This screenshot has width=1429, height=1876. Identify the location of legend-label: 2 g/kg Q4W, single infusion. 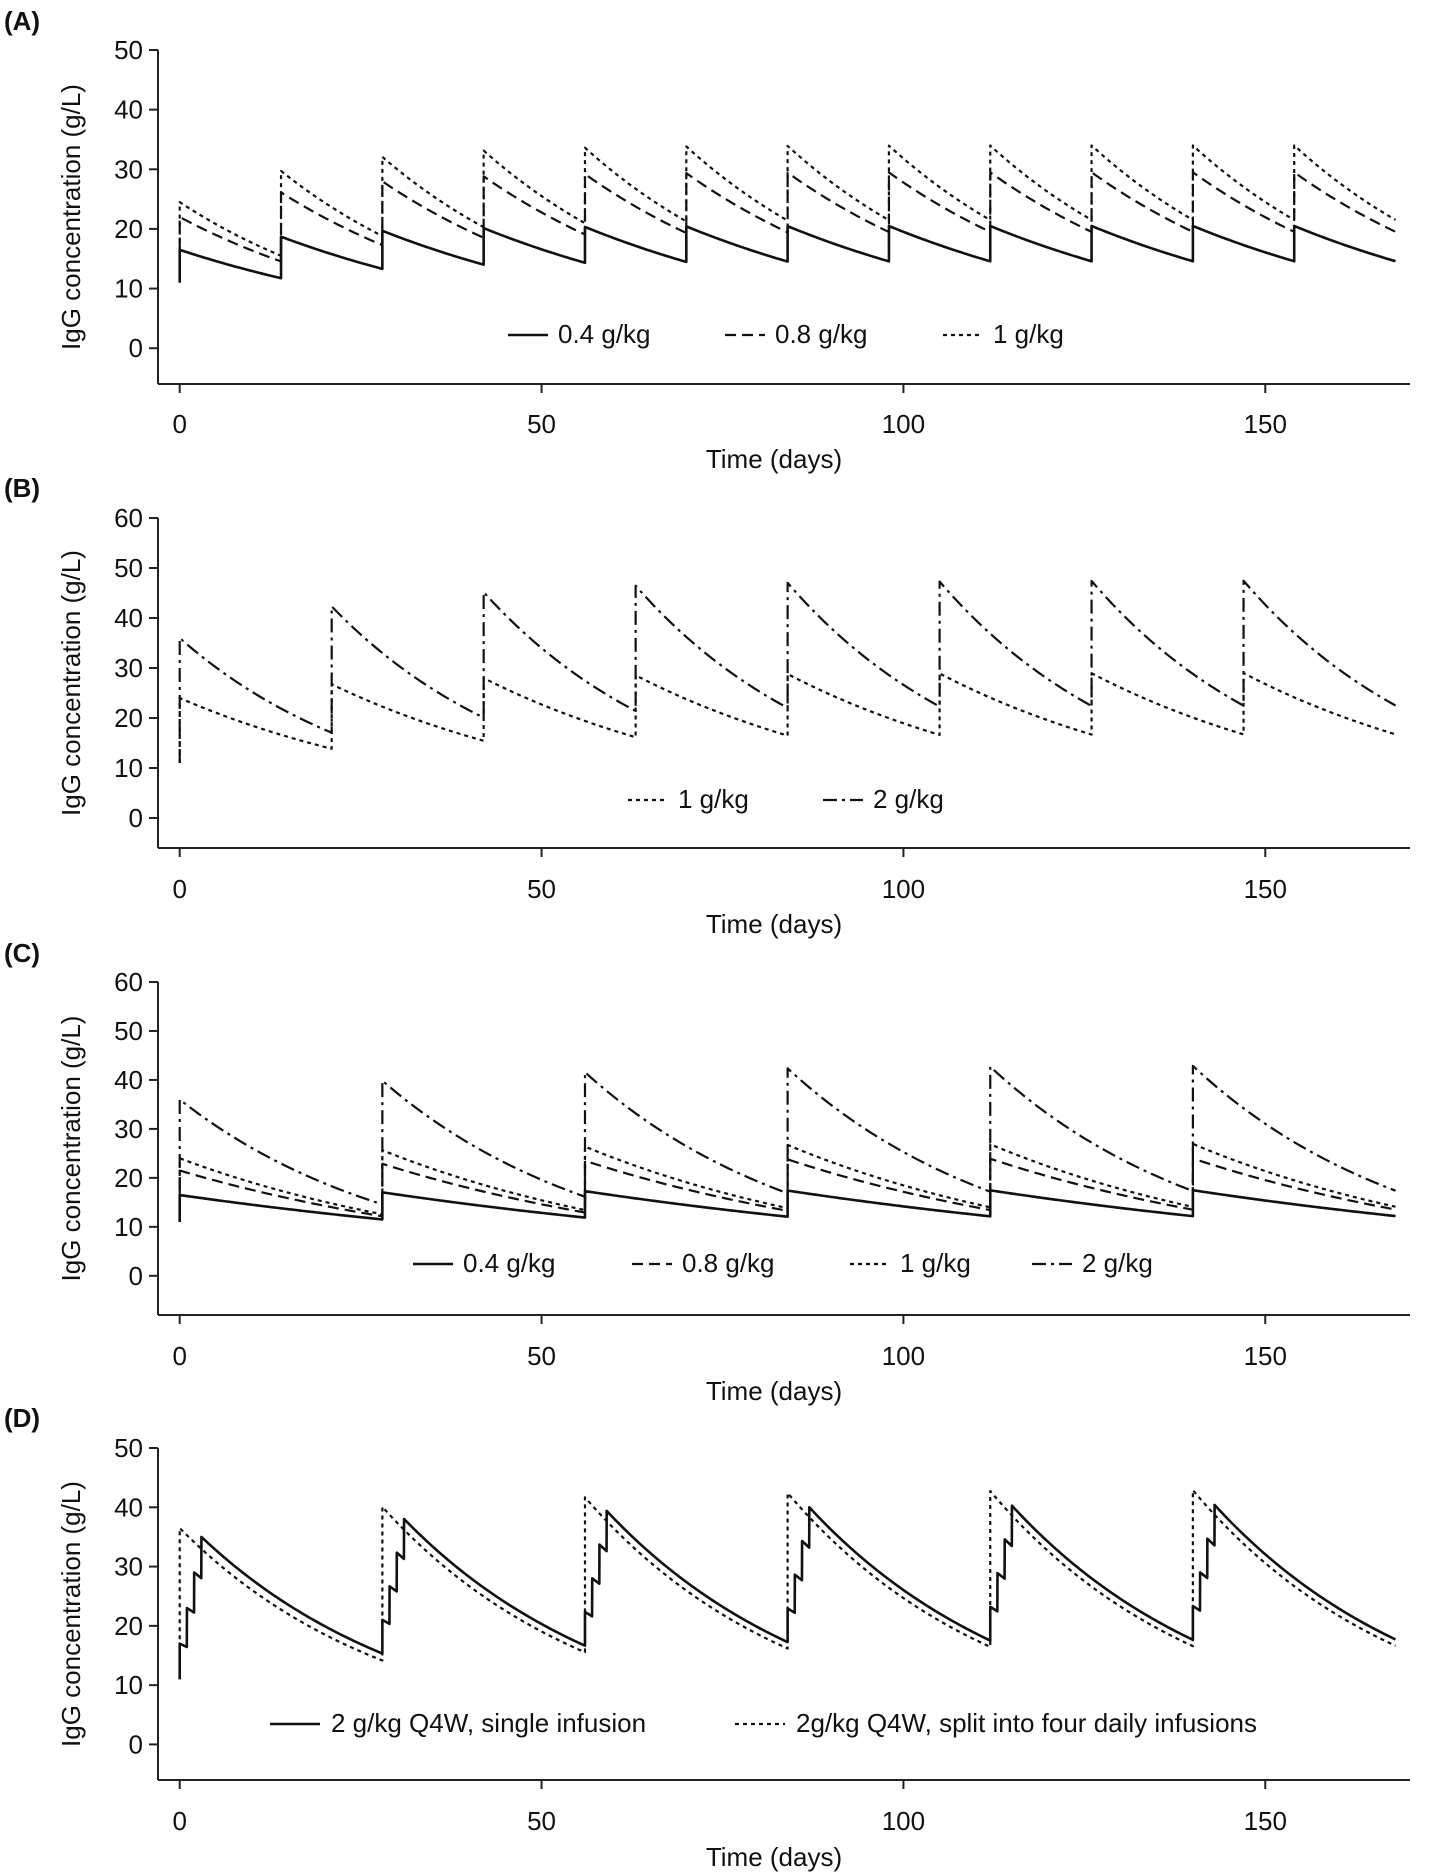
(488, 1723).